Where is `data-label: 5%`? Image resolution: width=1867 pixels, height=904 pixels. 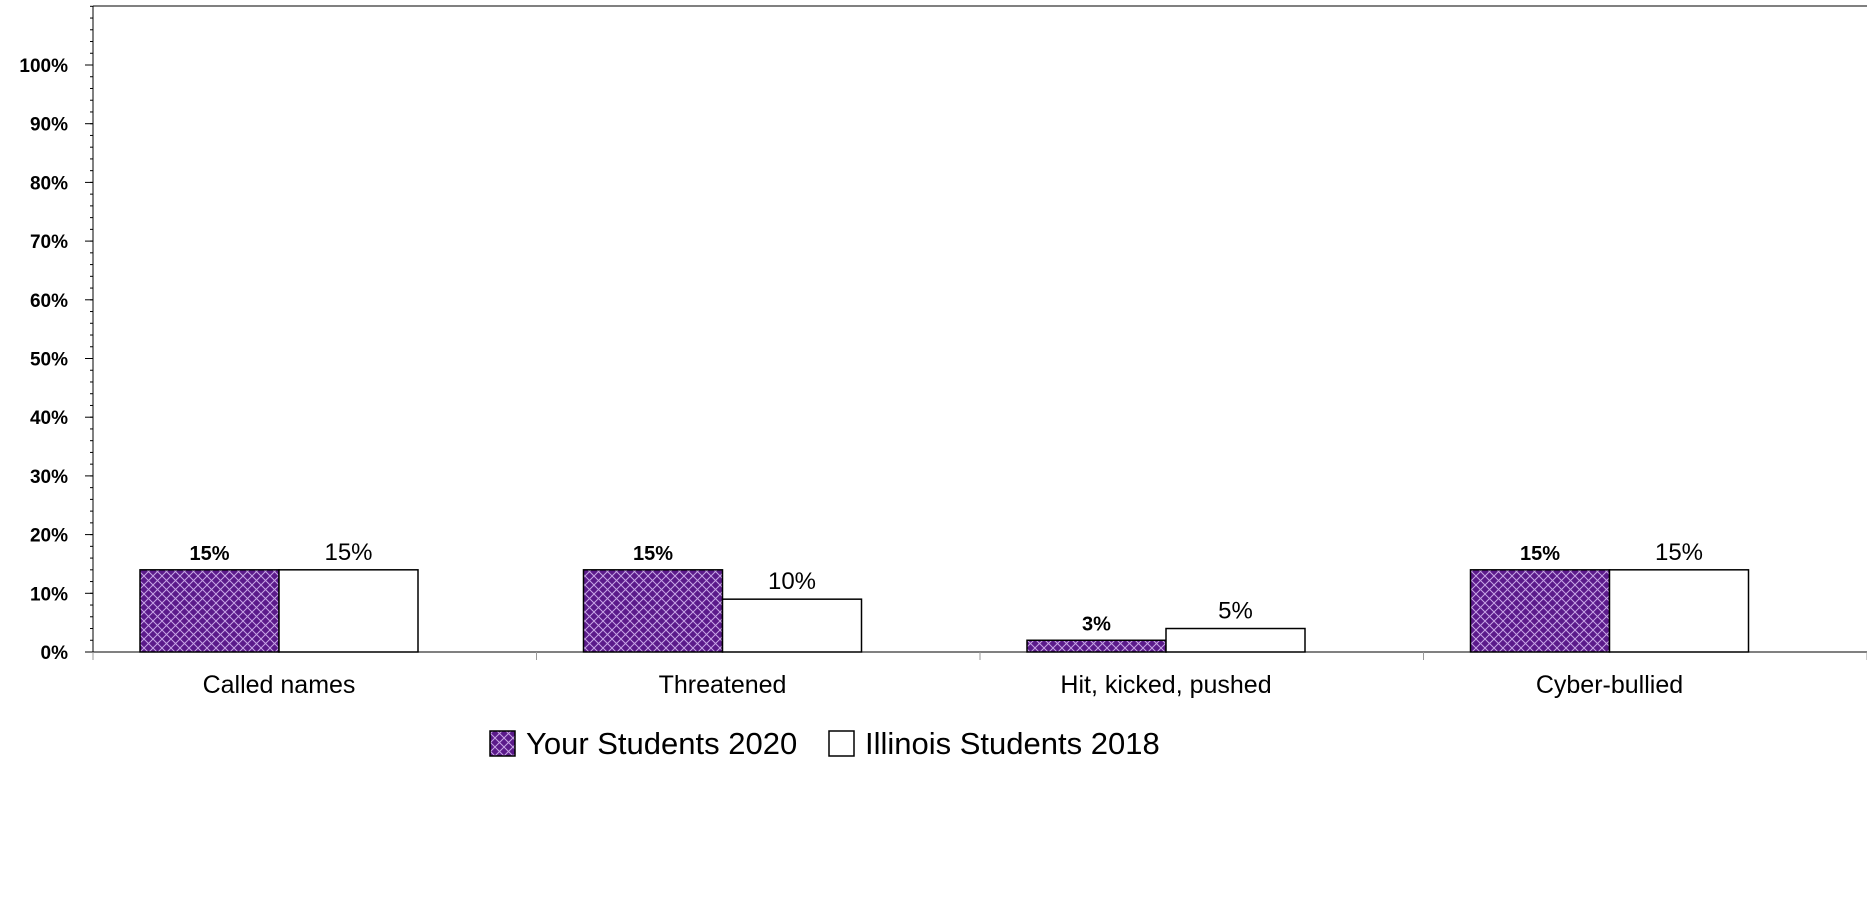 data-label: 5% is located at coordinates (1235, 611).